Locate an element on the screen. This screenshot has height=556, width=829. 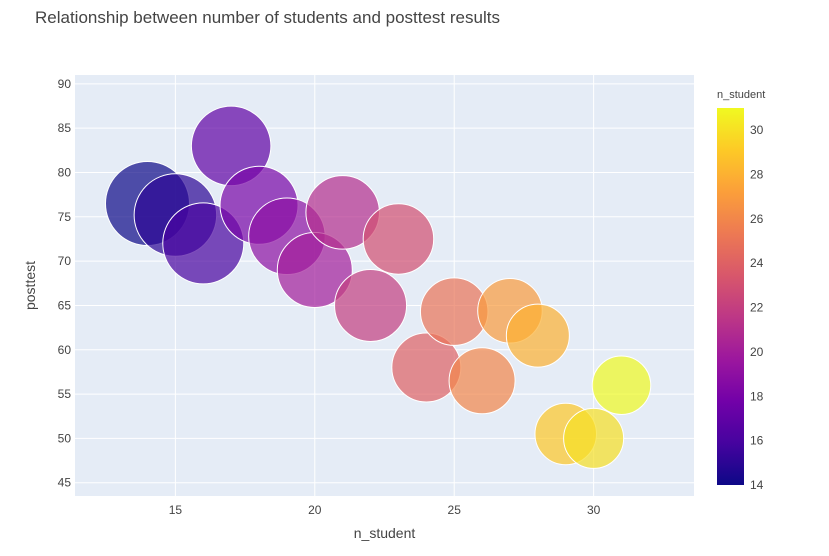
y-tick-label: 70 is located at coordinates (65, 261).